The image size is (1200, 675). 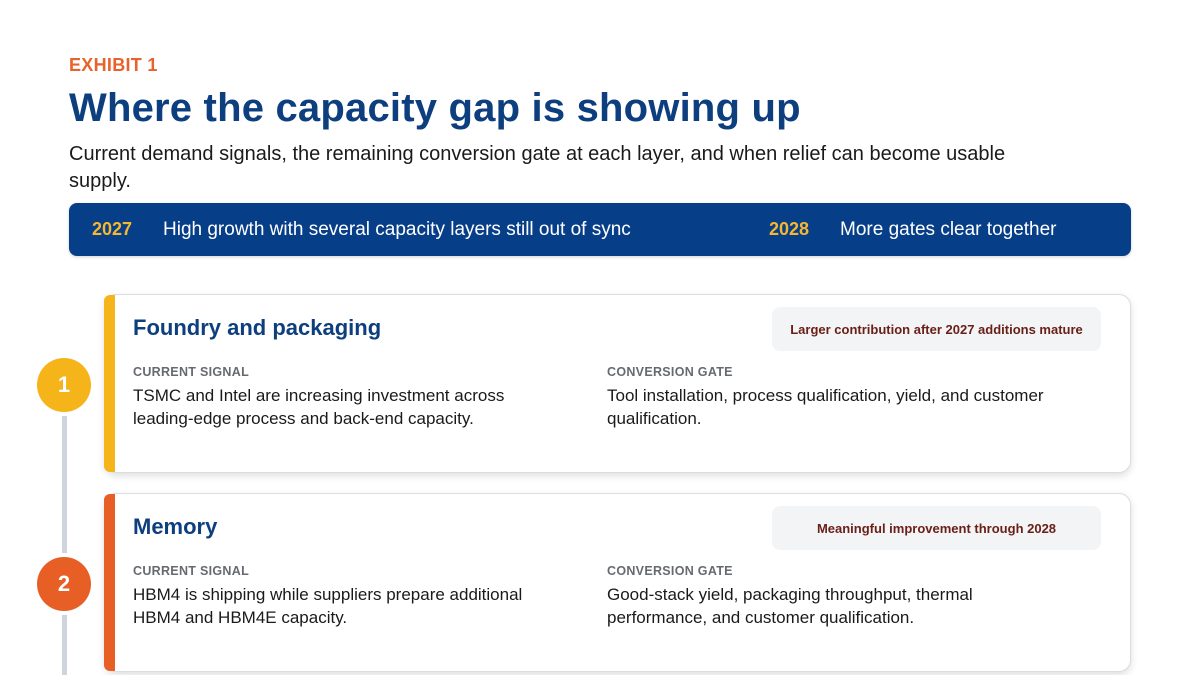 I want to click on exhibit-label: EXHIBIT 1, so click(x=113, y=65).